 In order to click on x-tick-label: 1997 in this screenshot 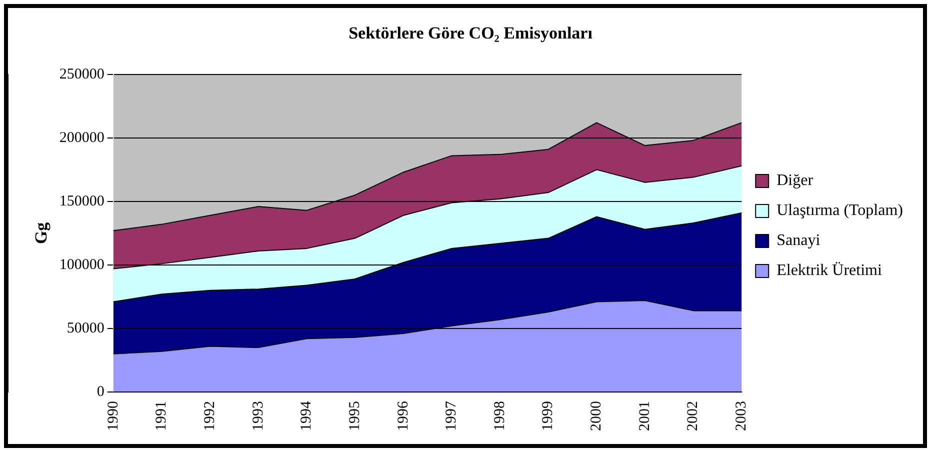, I will do `click(452, 415)`.